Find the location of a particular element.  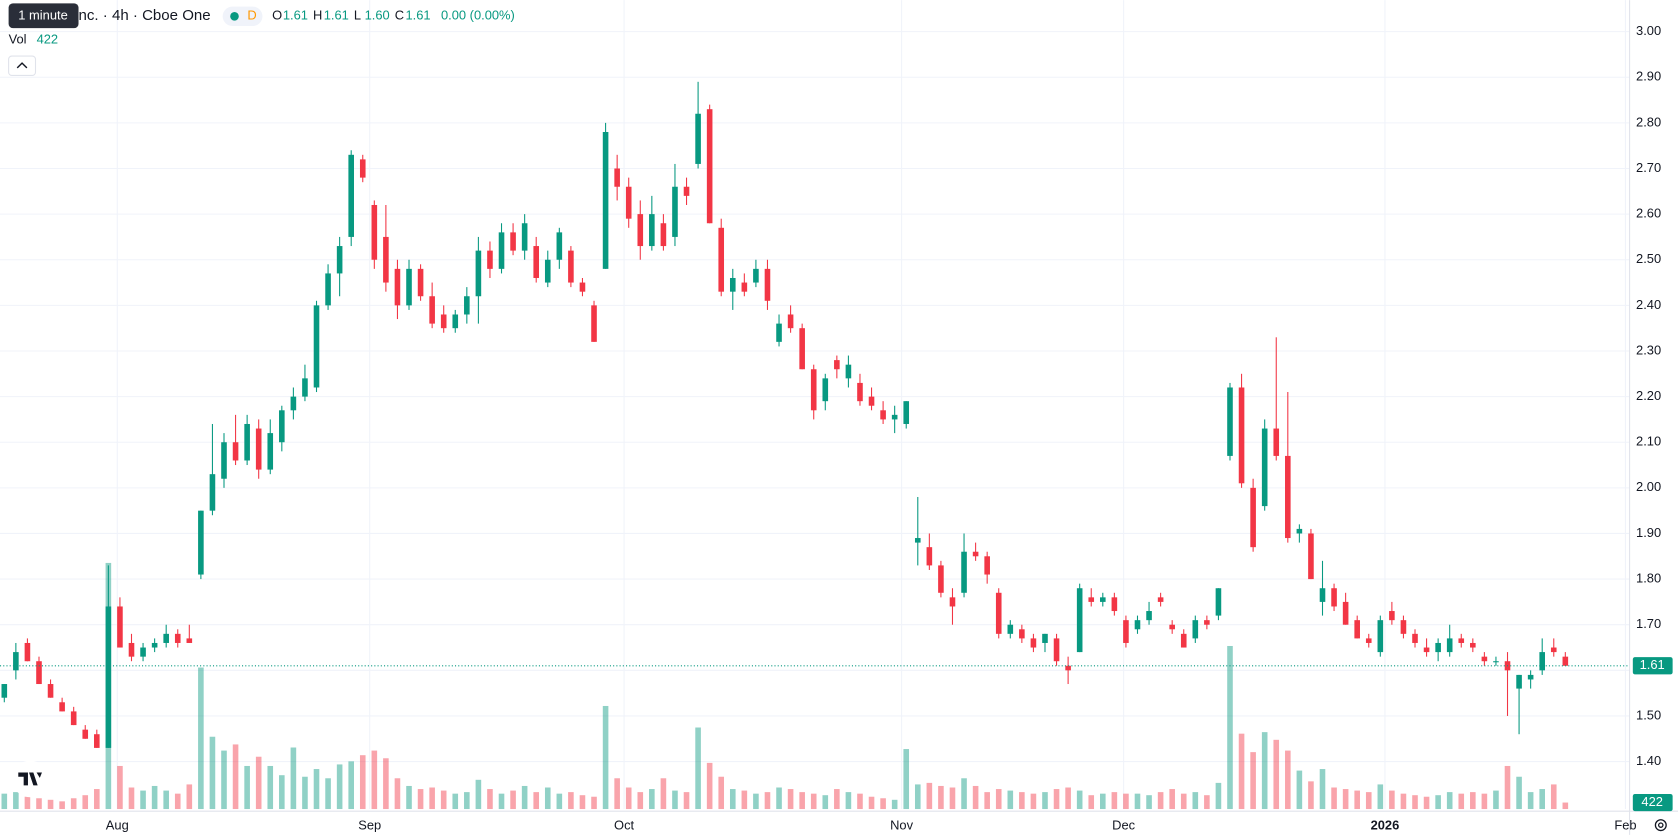

last-volume-label: 422 is located at coordinates (1652, 801).